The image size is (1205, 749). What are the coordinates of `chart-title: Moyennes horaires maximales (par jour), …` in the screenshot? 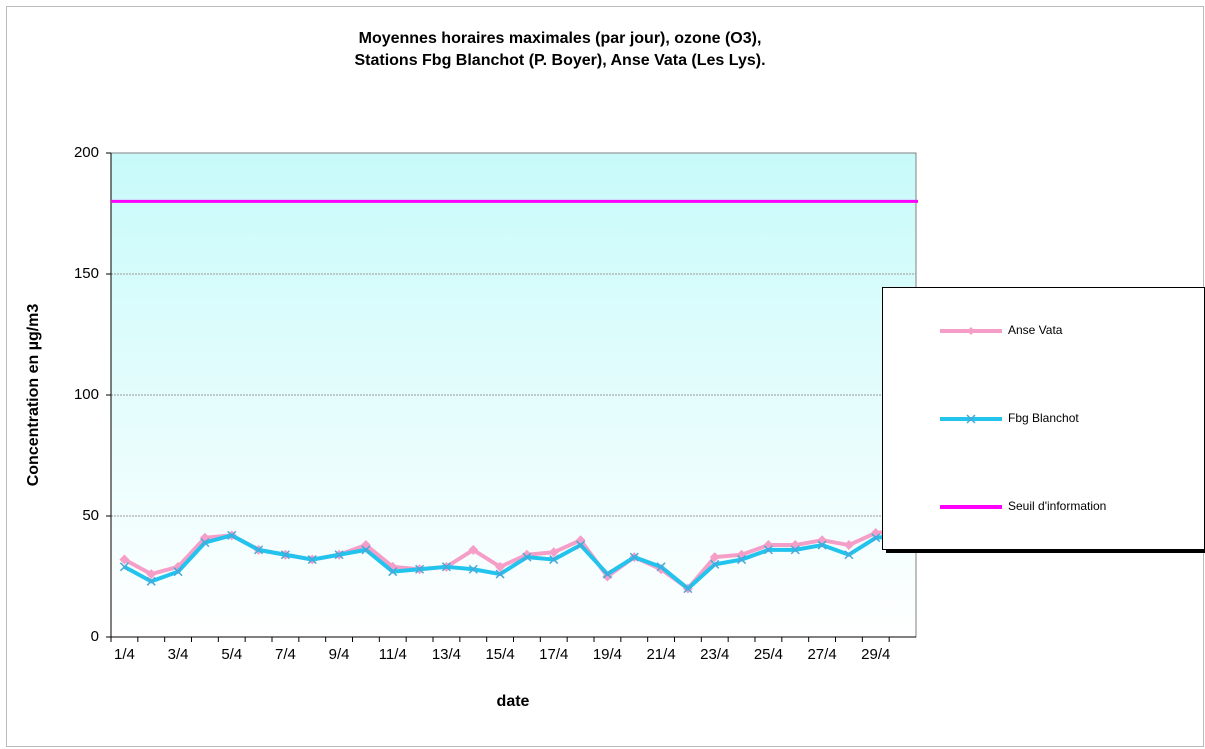 It's located at (560, 38).